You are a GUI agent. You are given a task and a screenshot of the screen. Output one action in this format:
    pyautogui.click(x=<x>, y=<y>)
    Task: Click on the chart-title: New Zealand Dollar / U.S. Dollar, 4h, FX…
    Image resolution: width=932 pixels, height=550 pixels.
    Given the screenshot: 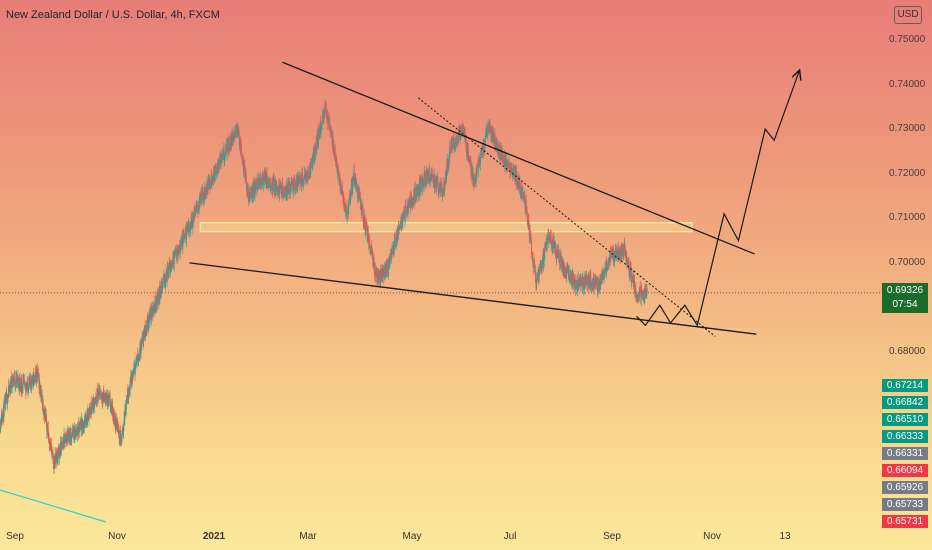 What is the action you would take?
    pyautogui.click(x=113, y=15)
    